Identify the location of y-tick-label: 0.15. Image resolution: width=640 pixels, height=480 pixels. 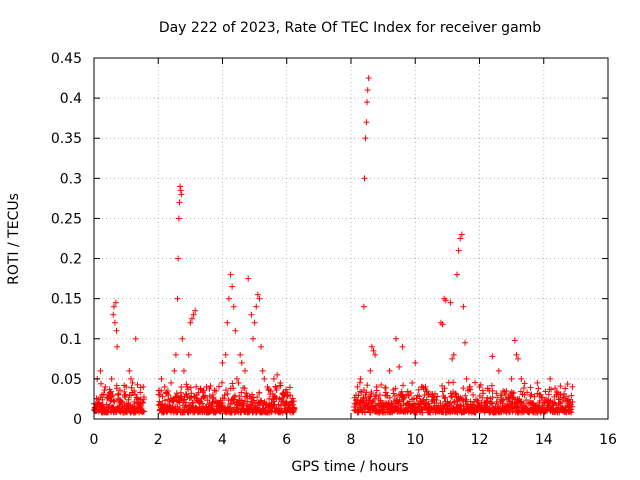
(66, 300).